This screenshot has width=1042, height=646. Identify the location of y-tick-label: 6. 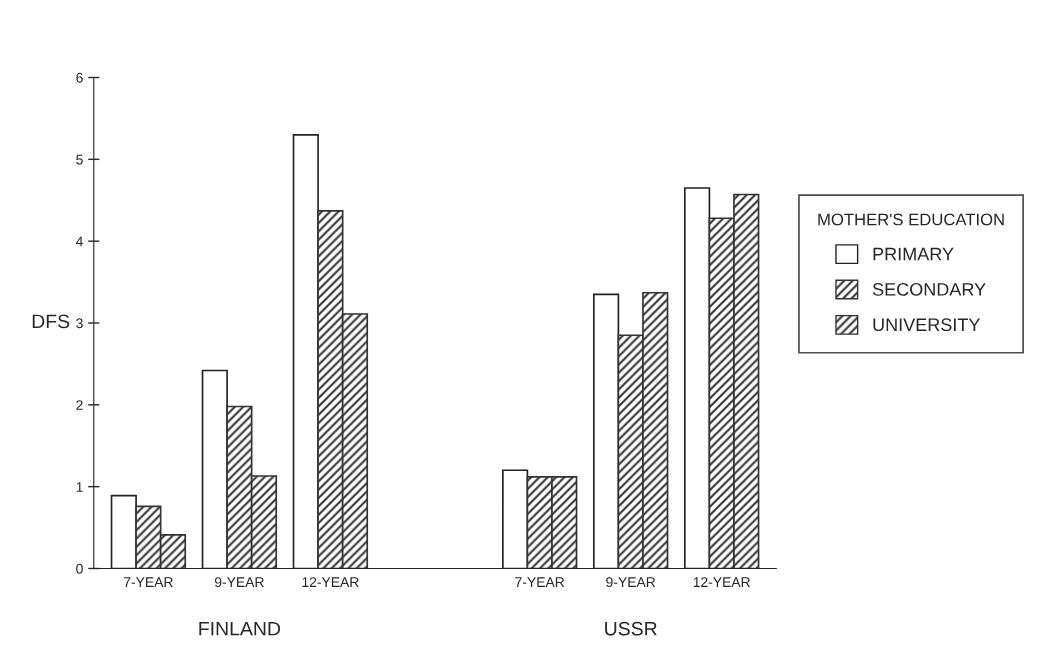
(79, 77).